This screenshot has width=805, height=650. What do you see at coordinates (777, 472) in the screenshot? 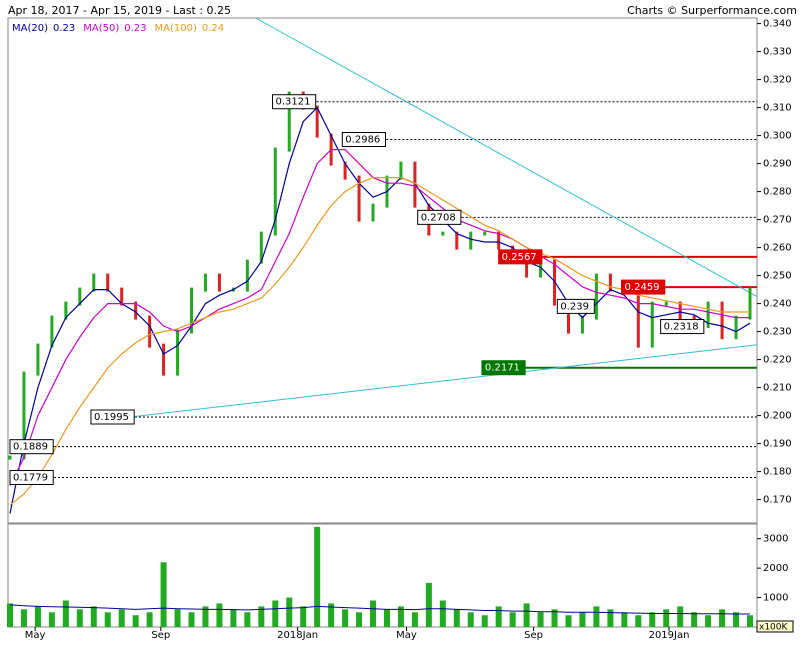
I see `y-tick-label: 0.180` at bounding box center [777, 472].